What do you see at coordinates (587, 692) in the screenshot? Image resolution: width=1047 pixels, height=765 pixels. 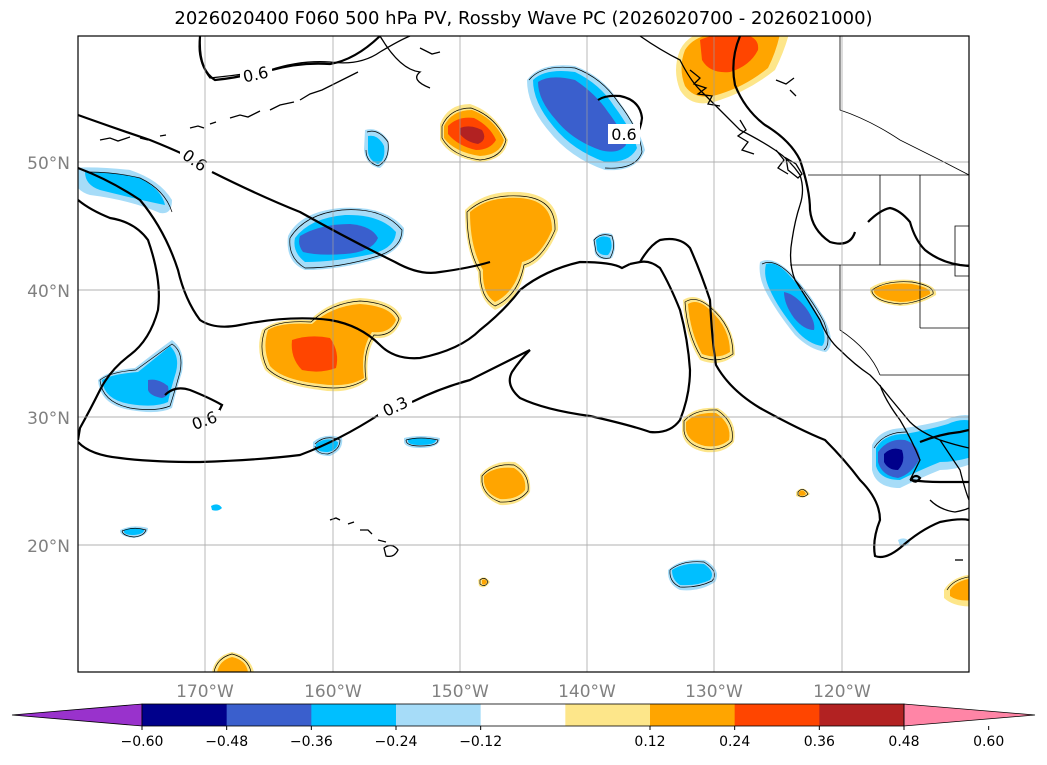 I see `lon-label-140w: 140°W` at bounding box center [587, 692].